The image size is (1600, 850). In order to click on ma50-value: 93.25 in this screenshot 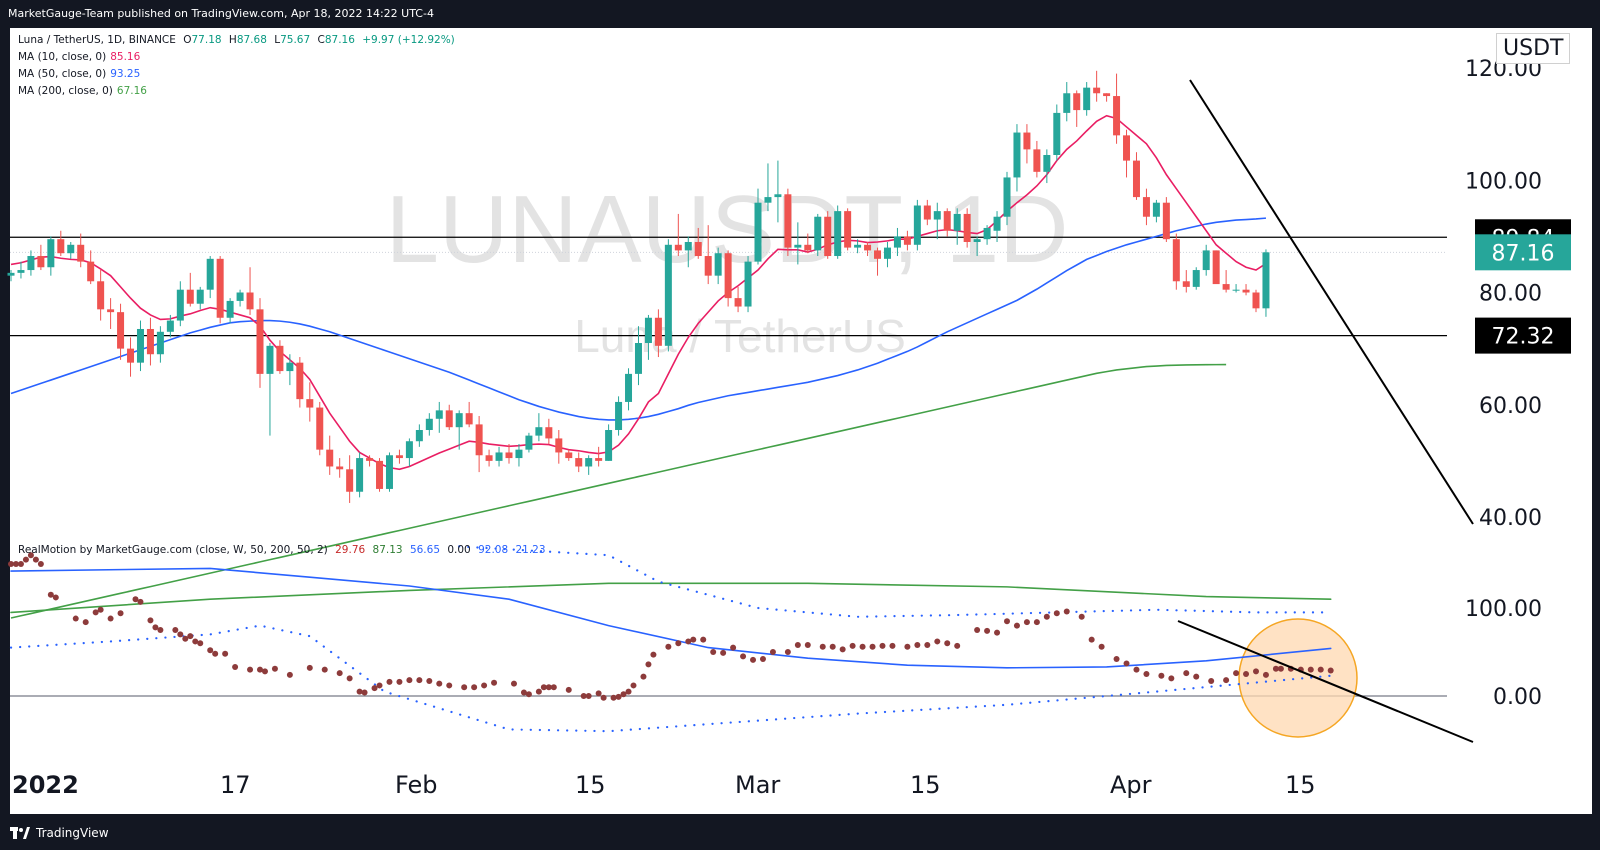, I will do `click(125, 74)`.